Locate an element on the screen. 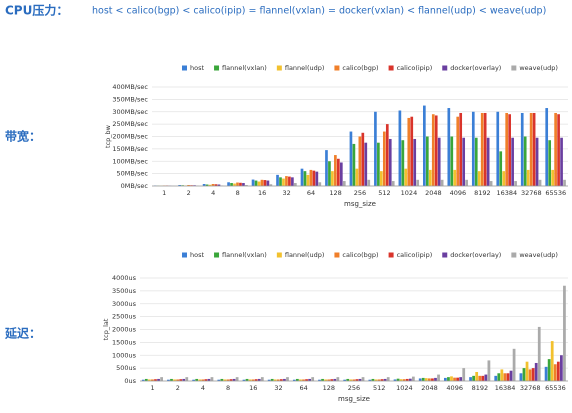  legend-label: flannel(udp) is located at coordinates (305, 255).